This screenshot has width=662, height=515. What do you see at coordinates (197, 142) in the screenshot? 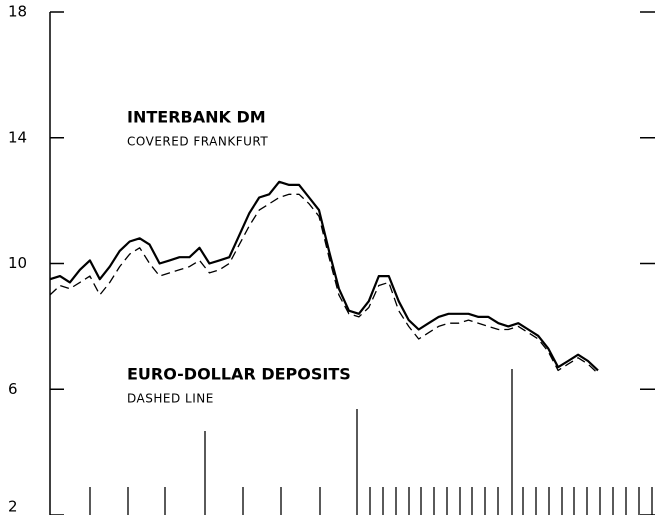
I see `series-annotation-sub: COVERED FRANKFURT` at bounding box center [197, 142].